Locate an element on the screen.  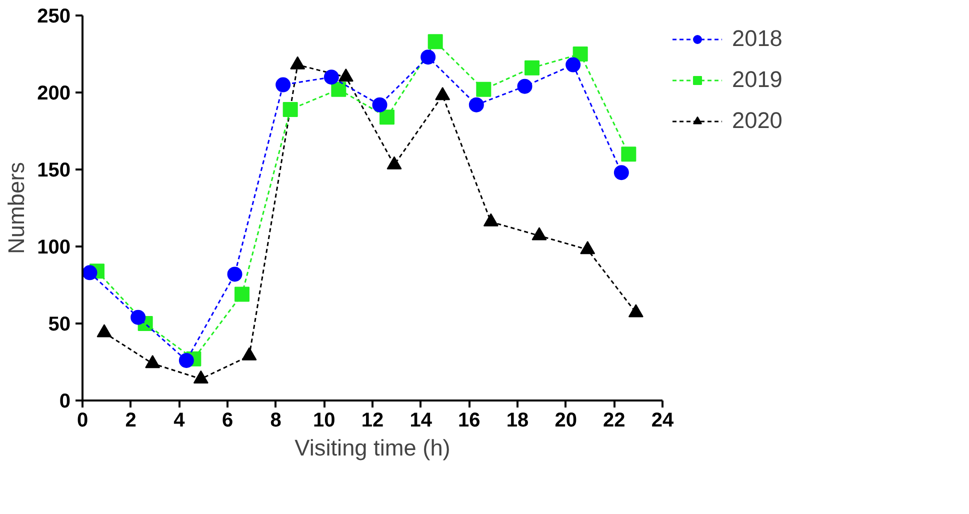
y-tick-label: 150 is located at coordinates (54, 171).